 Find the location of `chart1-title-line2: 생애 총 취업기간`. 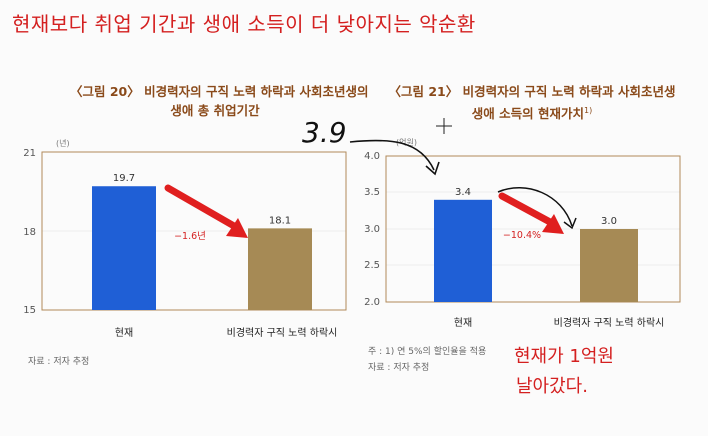

chart1-title-line2: 생애 총 취업기간 is located at coordinates (215, 110).